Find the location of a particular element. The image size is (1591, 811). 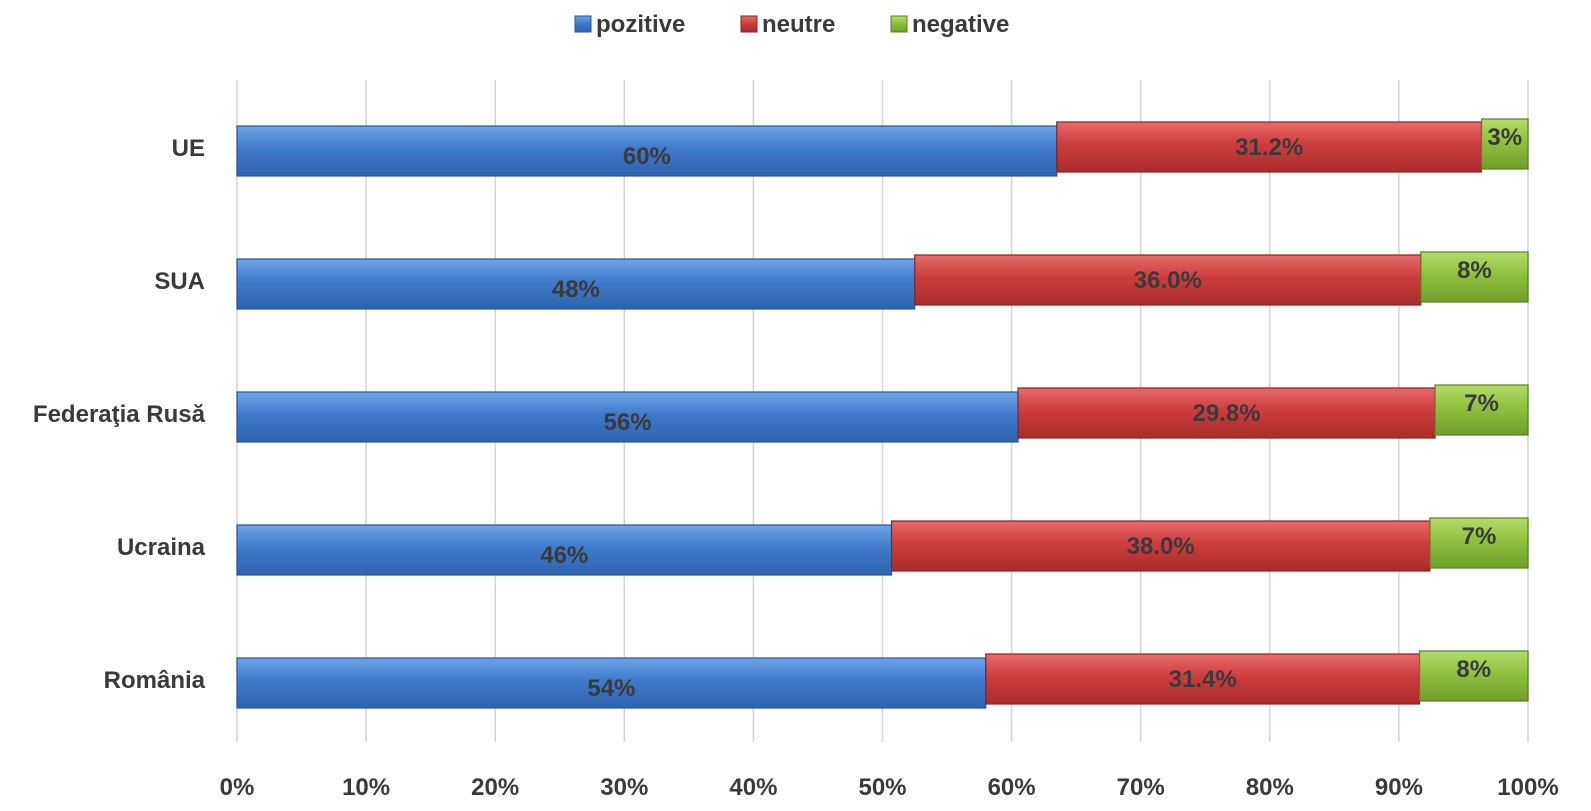

x-tick-label: 20% is located at coordinates (495, 787).